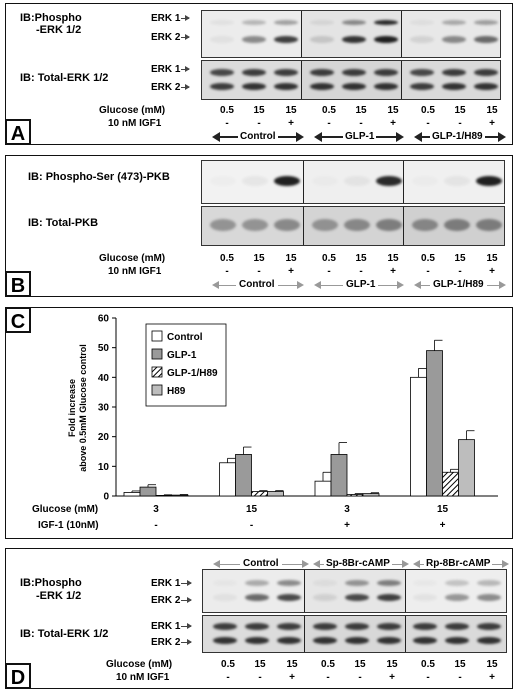 This screenshot has width=520, height=692. What do you see at coordinates (358, 563) in the screenshot?
I see `group-label-sp-camp: Sp-8Br-cAMP` at bounding box center [358, 563].